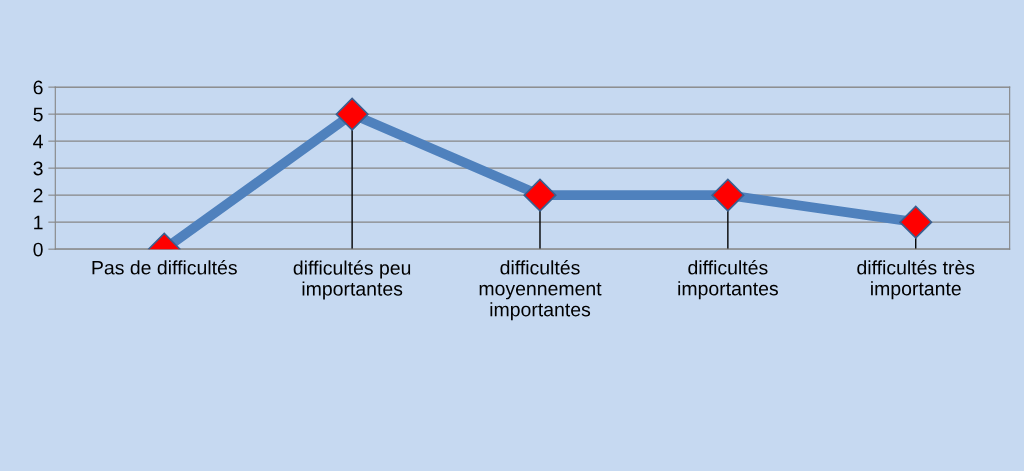  I want to click on y-tick-label: 0, so click(38, 249).